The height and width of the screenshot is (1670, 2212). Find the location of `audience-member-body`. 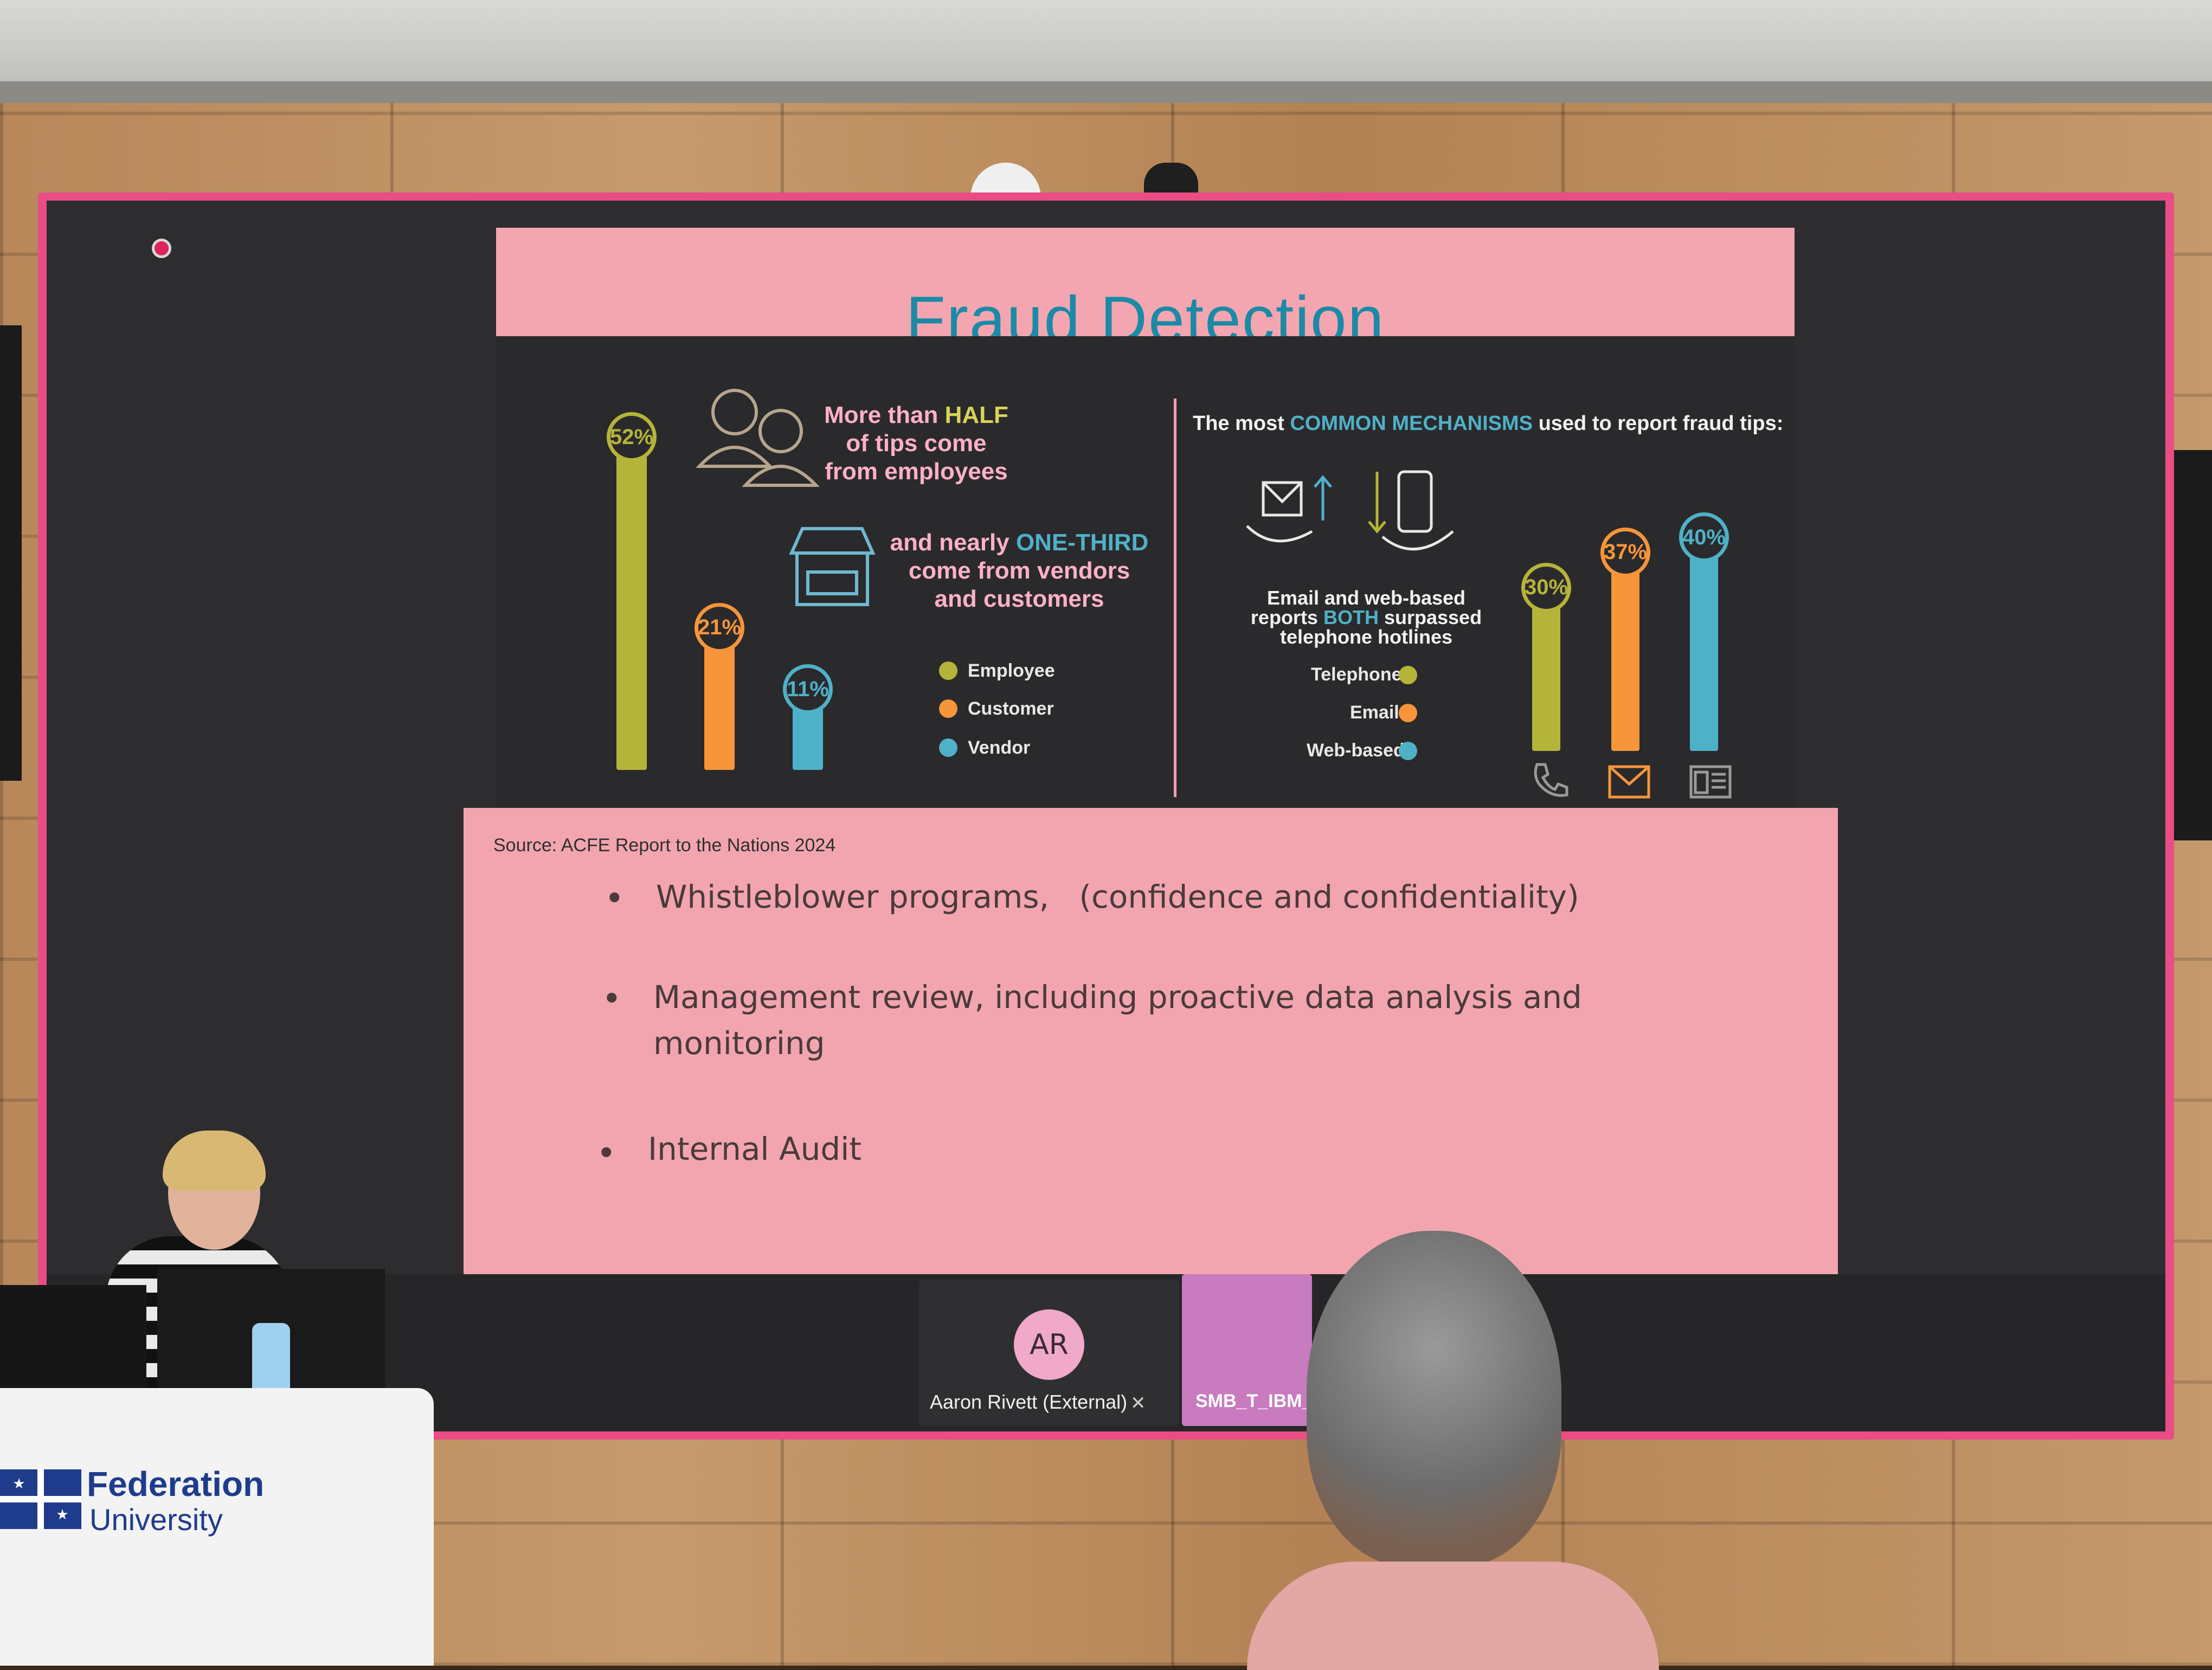

audience-member-body is located at coordinates (1453, 1616).